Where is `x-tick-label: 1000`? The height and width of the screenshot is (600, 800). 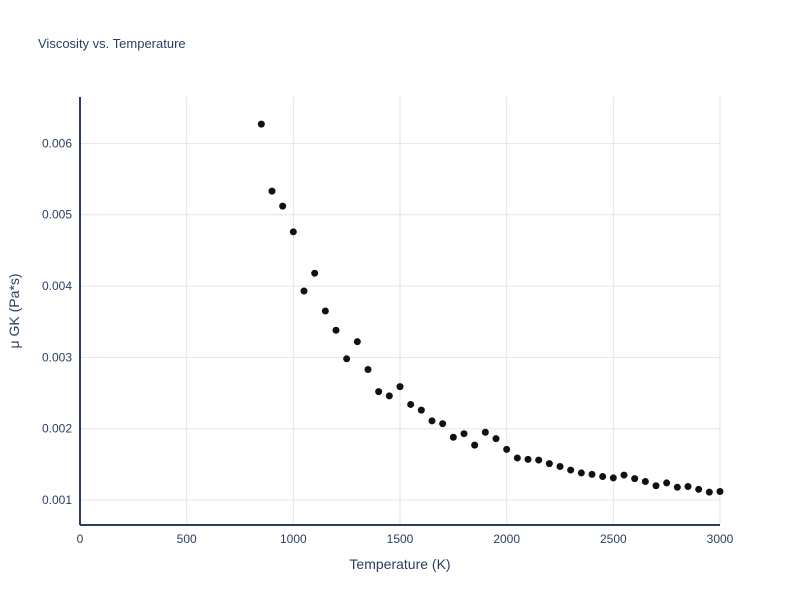
x-tick-label: 1000 is located at coordinates (293, 539).